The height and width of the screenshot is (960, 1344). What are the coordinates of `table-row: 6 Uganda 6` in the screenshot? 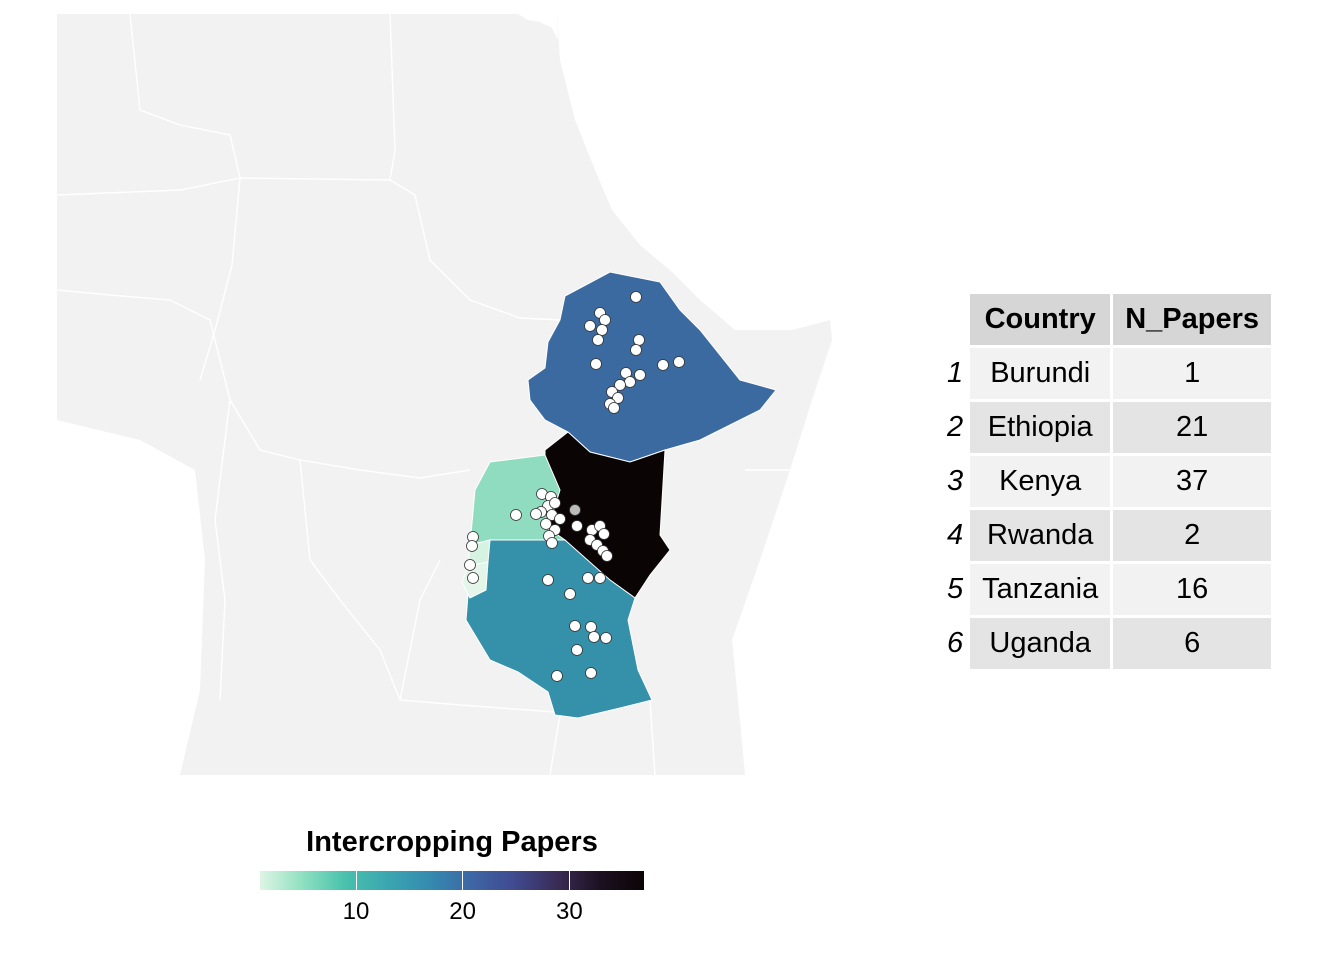 It's located at (1107, 643).